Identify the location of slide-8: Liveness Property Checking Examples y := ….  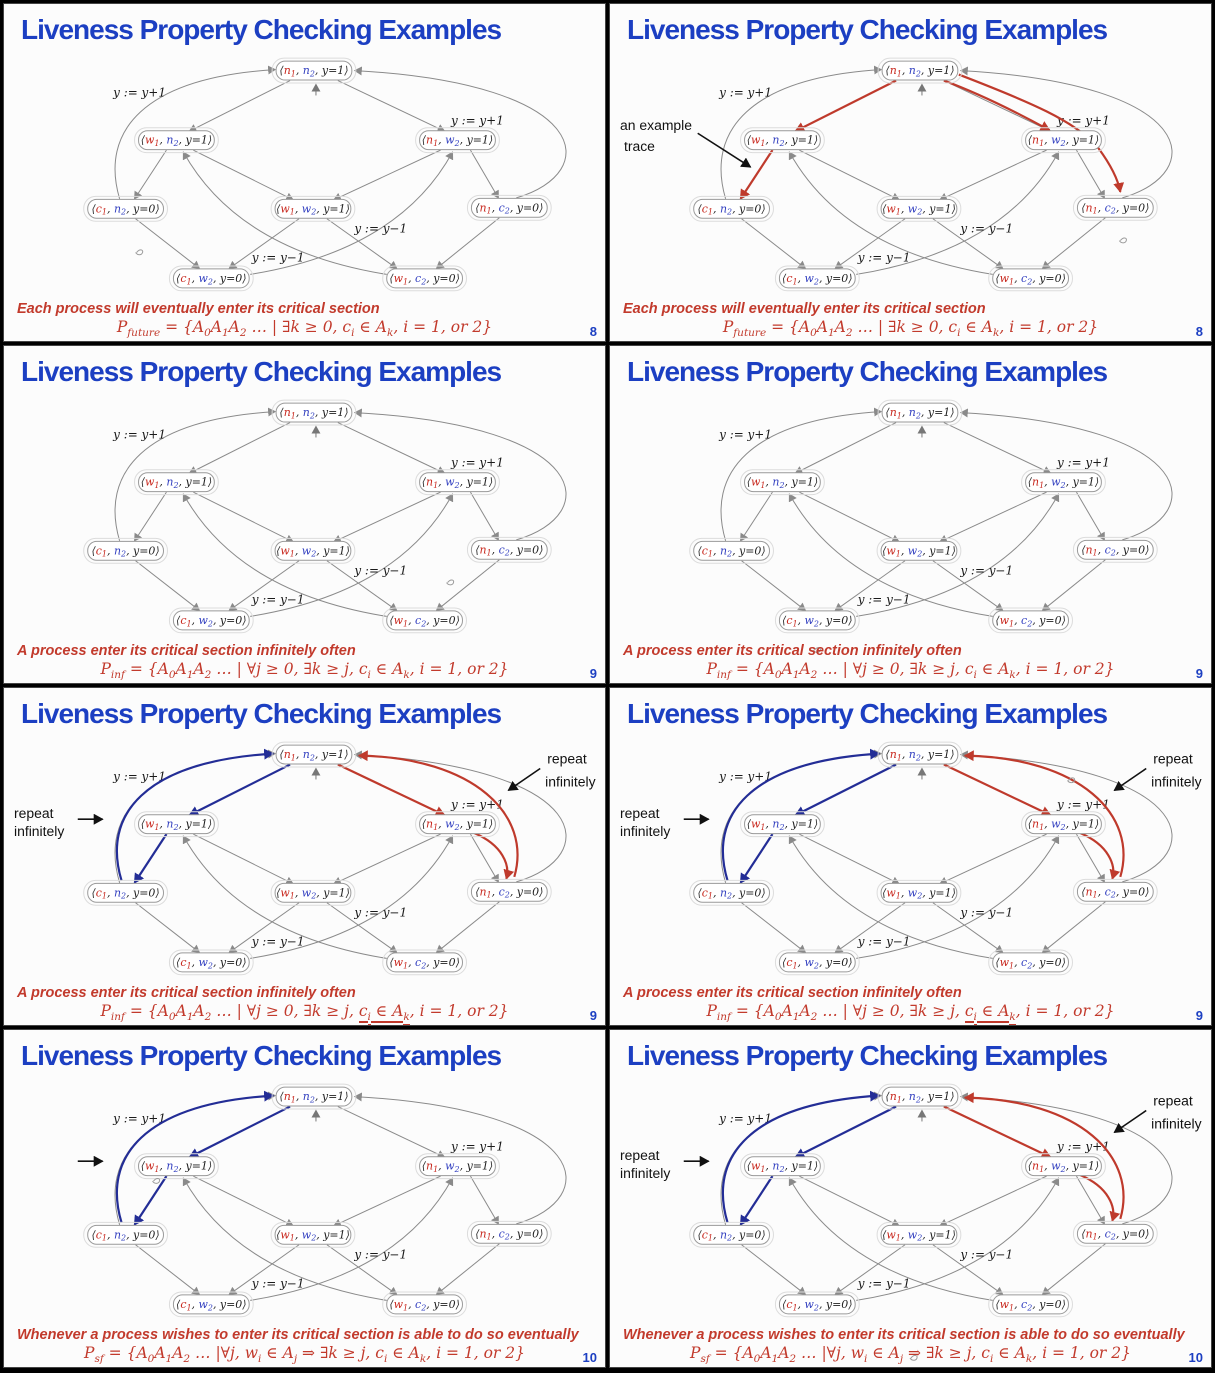
(910, 1198).